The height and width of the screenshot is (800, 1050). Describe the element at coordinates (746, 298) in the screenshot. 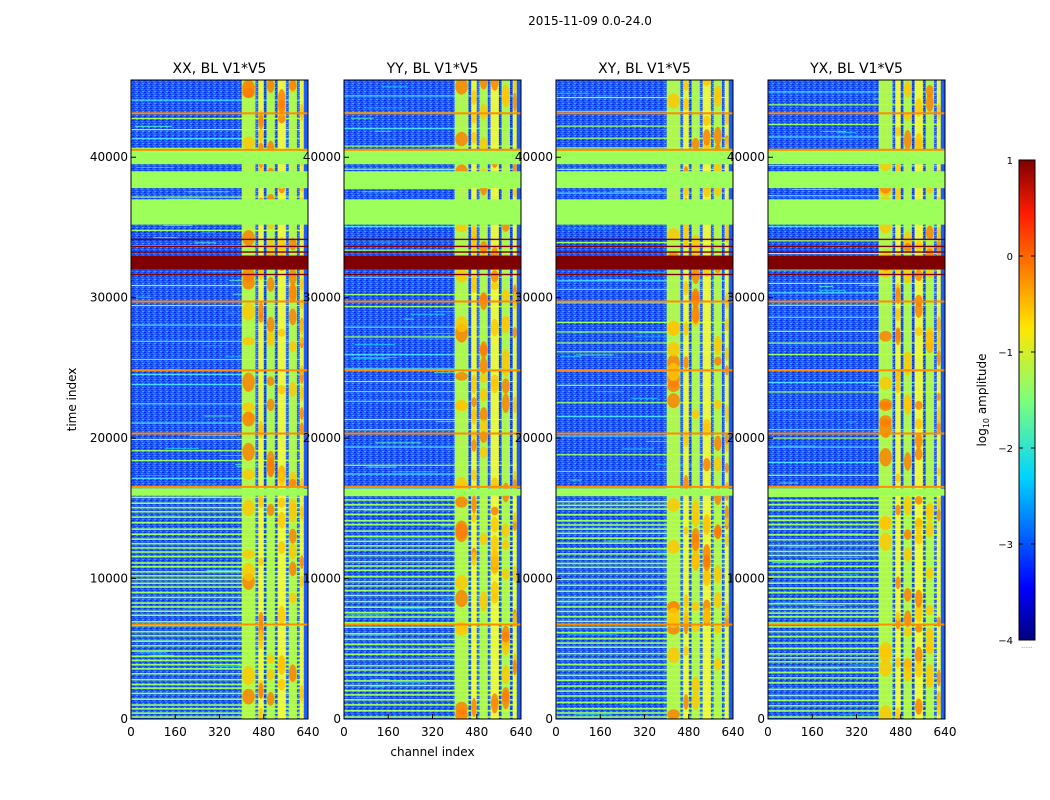

I see `y-tick-label: 30000` at that location.